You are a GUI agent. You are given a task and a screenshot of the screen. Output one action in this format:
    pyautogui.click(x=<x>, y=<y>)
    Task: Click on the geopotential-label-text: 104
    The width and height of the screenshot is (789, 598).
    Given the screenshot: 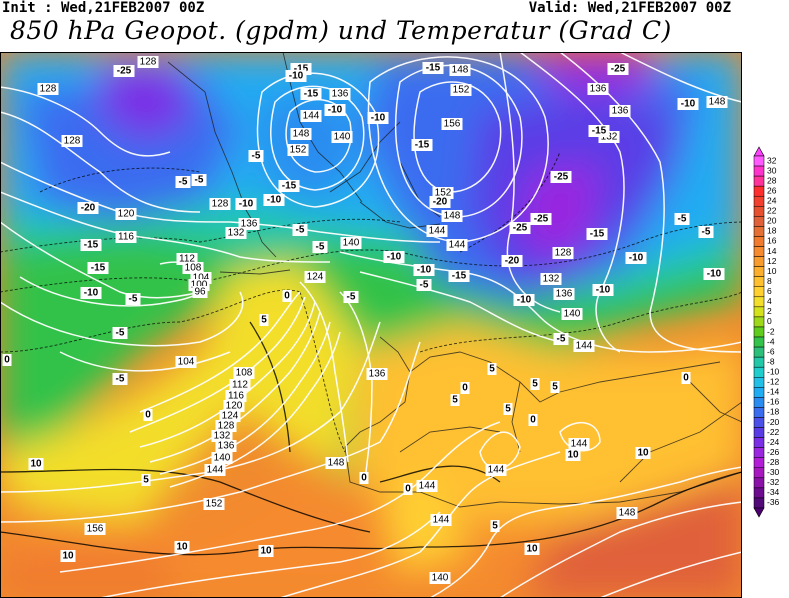 What is the action you would take?
    pyautogui.click(x=186, y=362)
    